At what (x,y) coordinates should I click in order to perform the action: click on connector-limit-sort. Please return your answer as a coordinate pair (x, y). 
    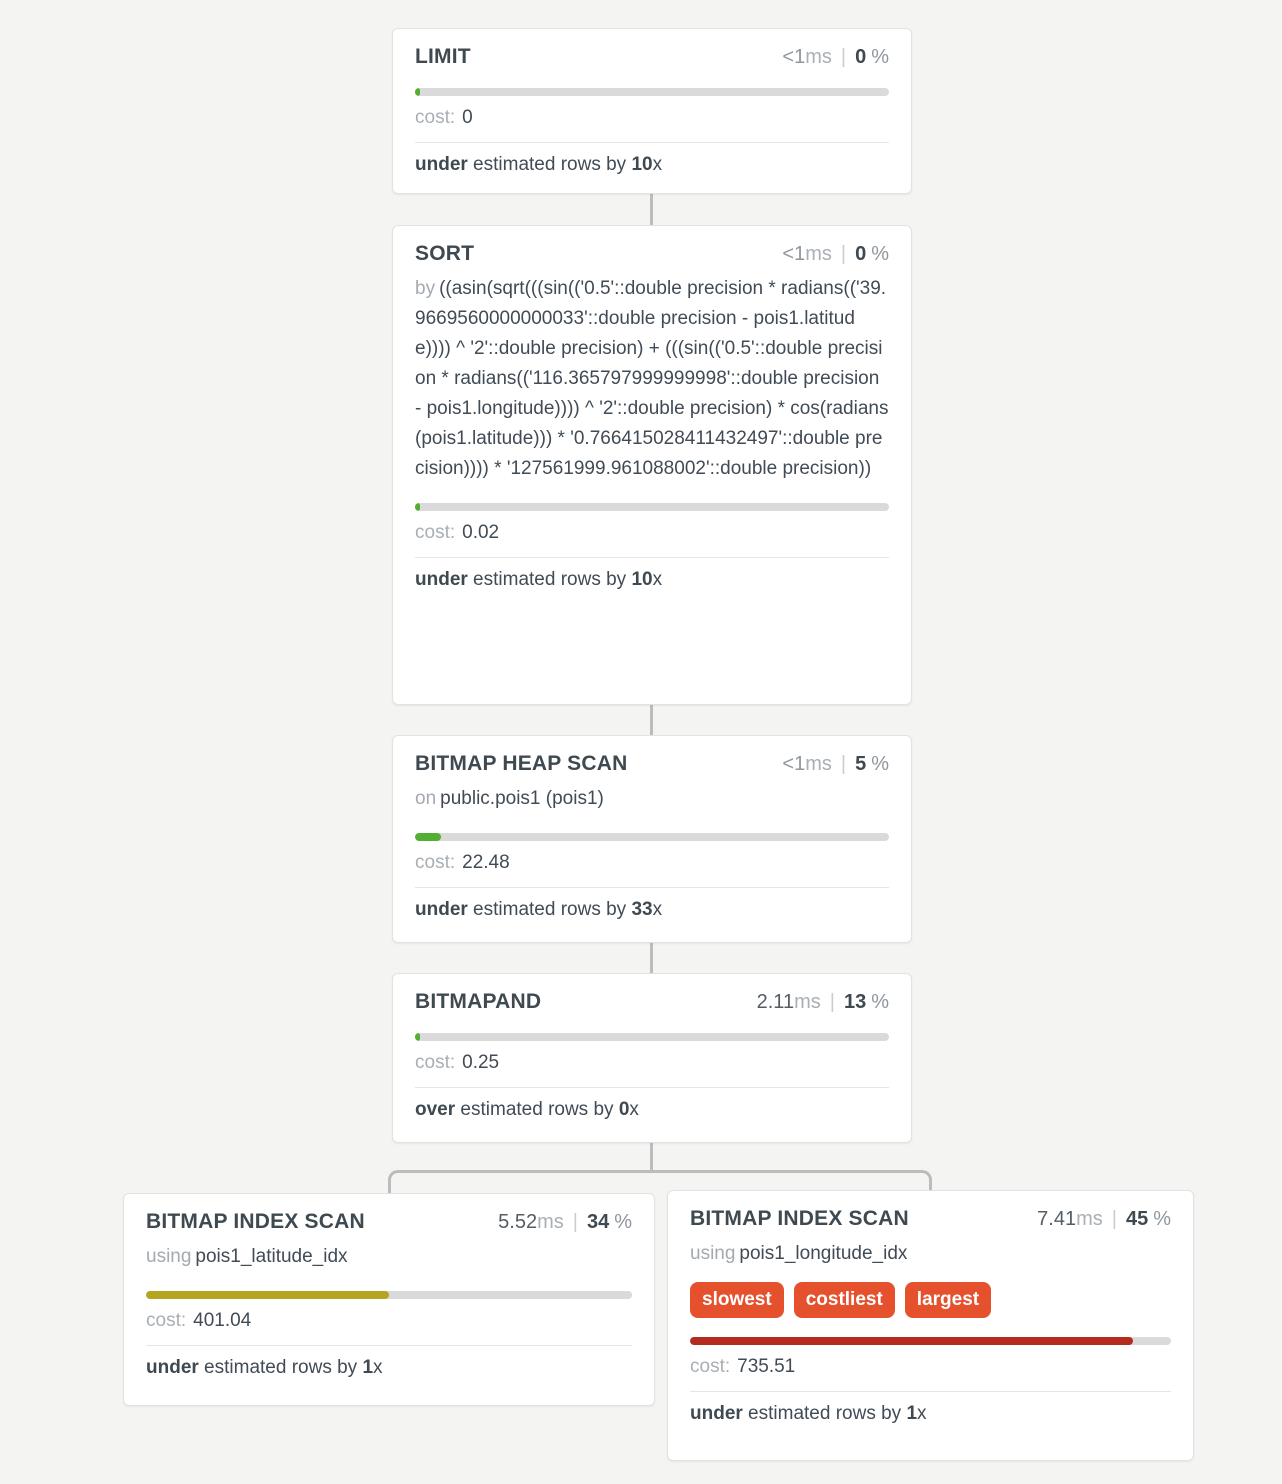
    Looking at the image, I should click on (651, 210).